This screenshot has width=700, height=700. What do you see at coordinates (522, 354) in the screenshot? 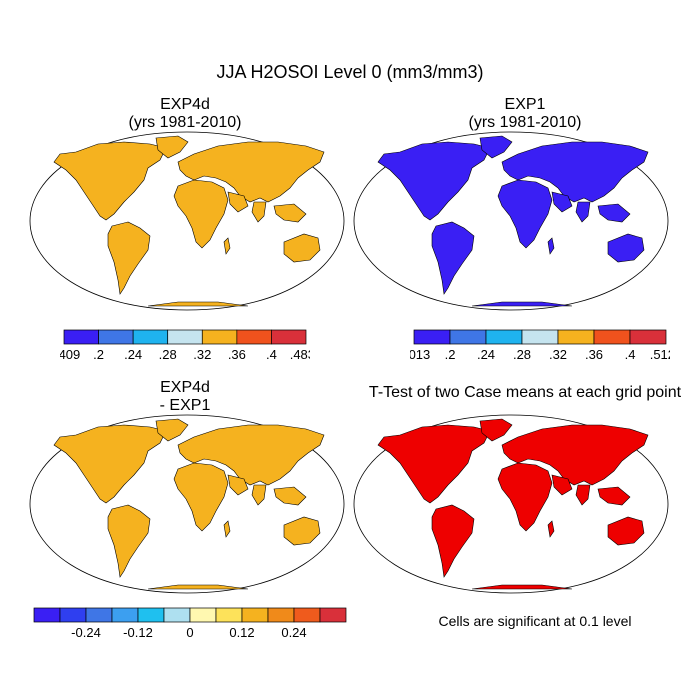
I see `colorbar-tick-label: .28` at bounding box center [522, 354].